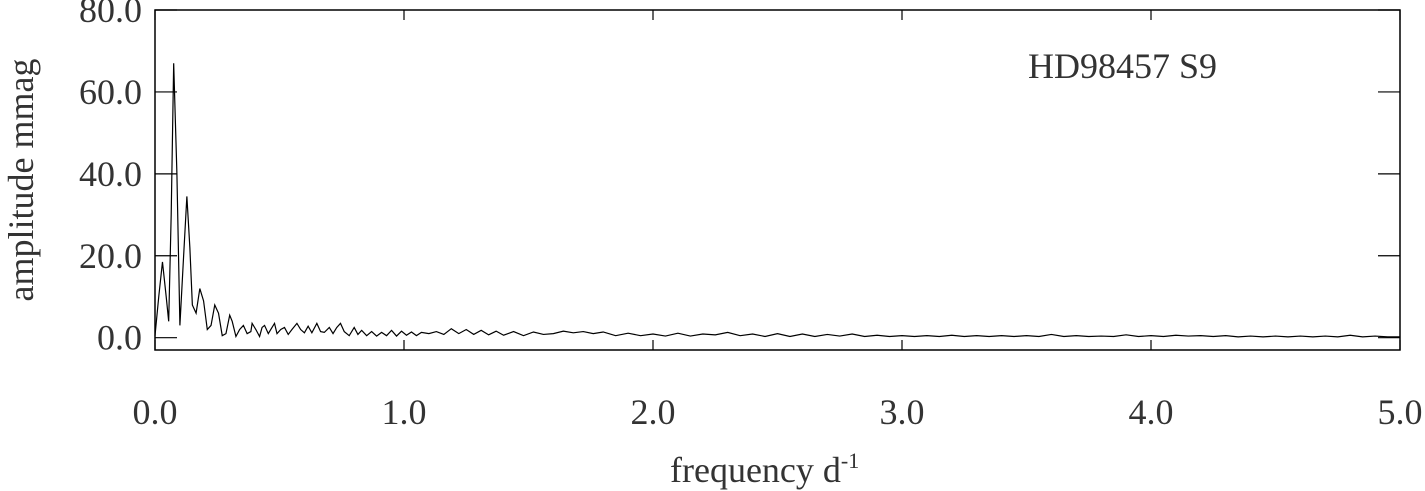 This screenshot has height=491, width=1425. I want to click on x-tick-label: 1.0, so click(404, 412).